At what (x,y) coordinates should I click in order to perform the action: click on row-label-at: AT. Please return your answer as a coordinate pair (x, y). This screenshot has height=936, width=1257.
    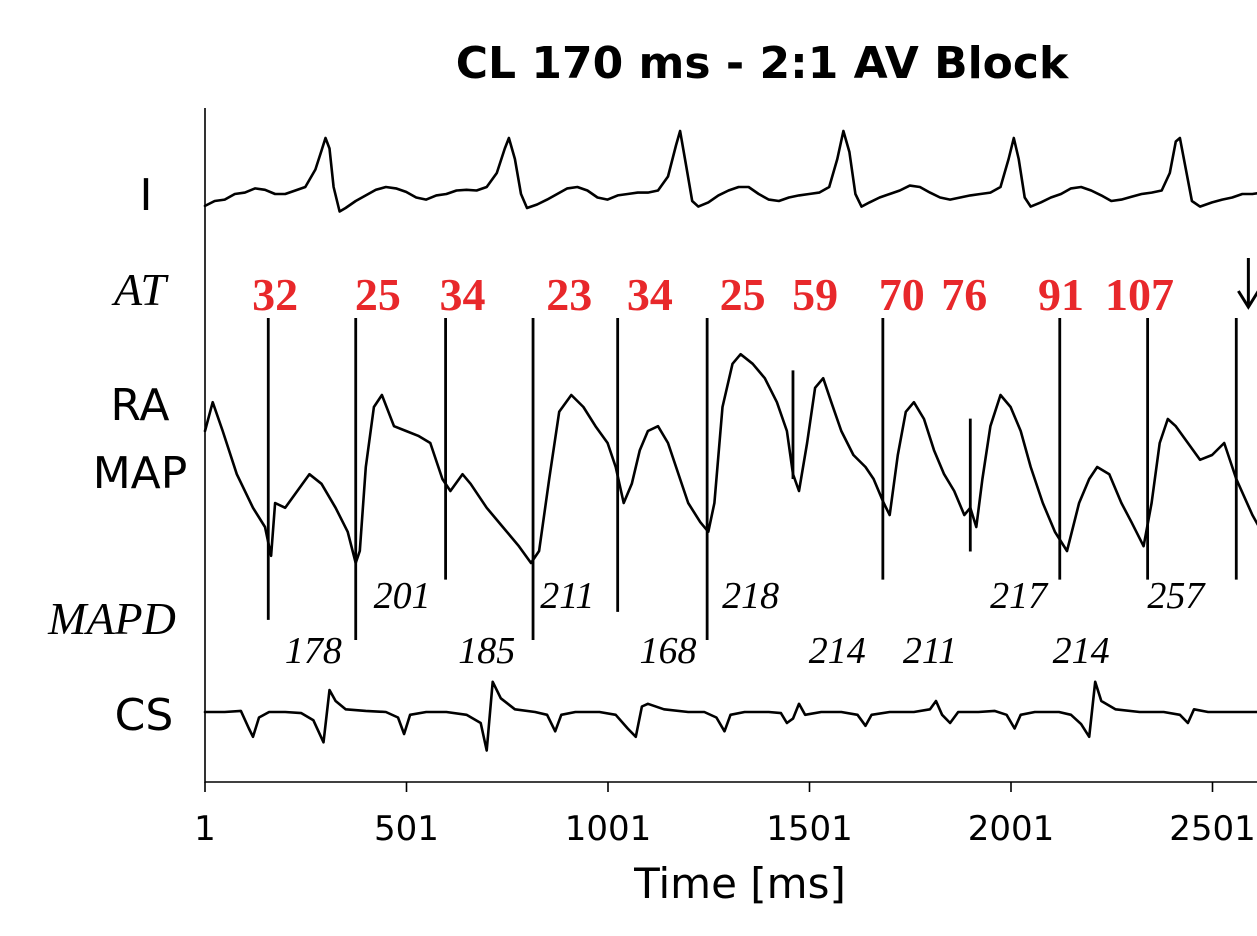
    Looking at the image, I should click on (140, 289).